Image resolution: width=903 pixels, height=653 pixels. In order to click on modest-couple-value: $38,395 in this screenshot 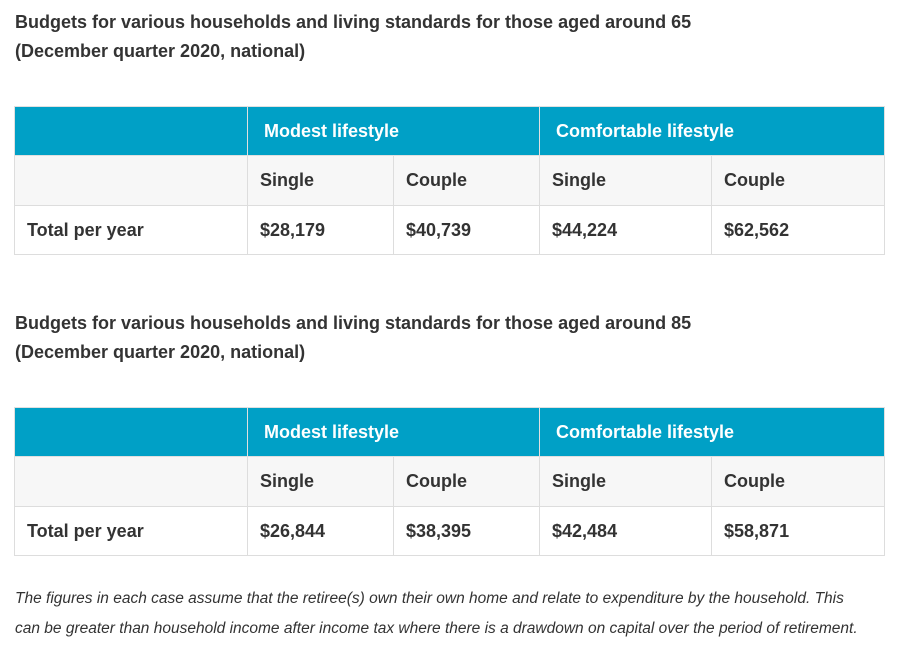, I will do `click(466, 531)`.